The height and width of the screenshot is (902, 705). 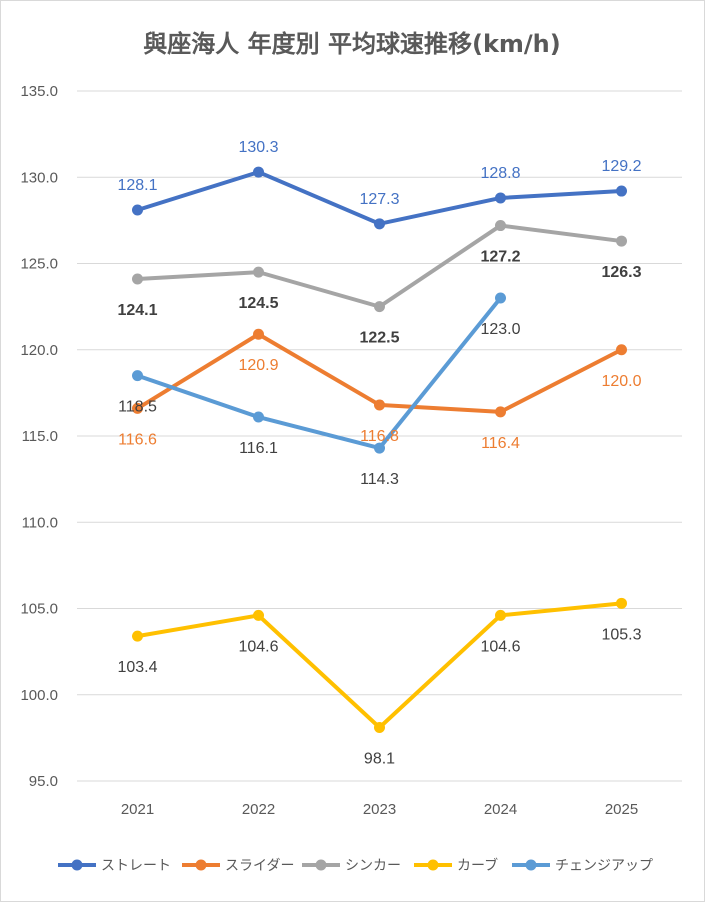 What do you see at coordinates (621, 381) in the screenshot?
I see `data-label: 120.0` at bounding box center [621, 381].